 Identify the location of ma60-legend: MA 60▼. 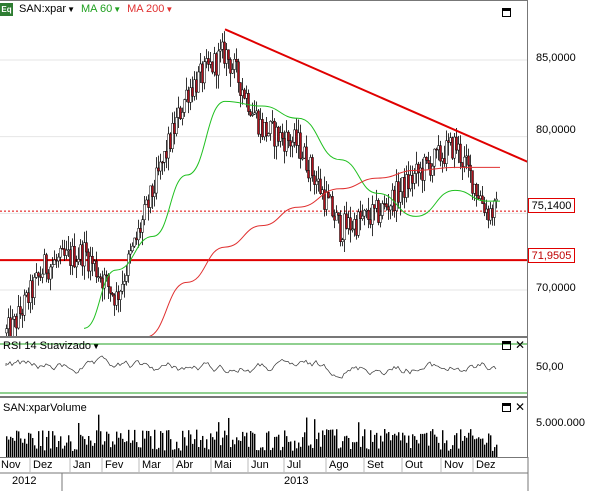
(101, 9).